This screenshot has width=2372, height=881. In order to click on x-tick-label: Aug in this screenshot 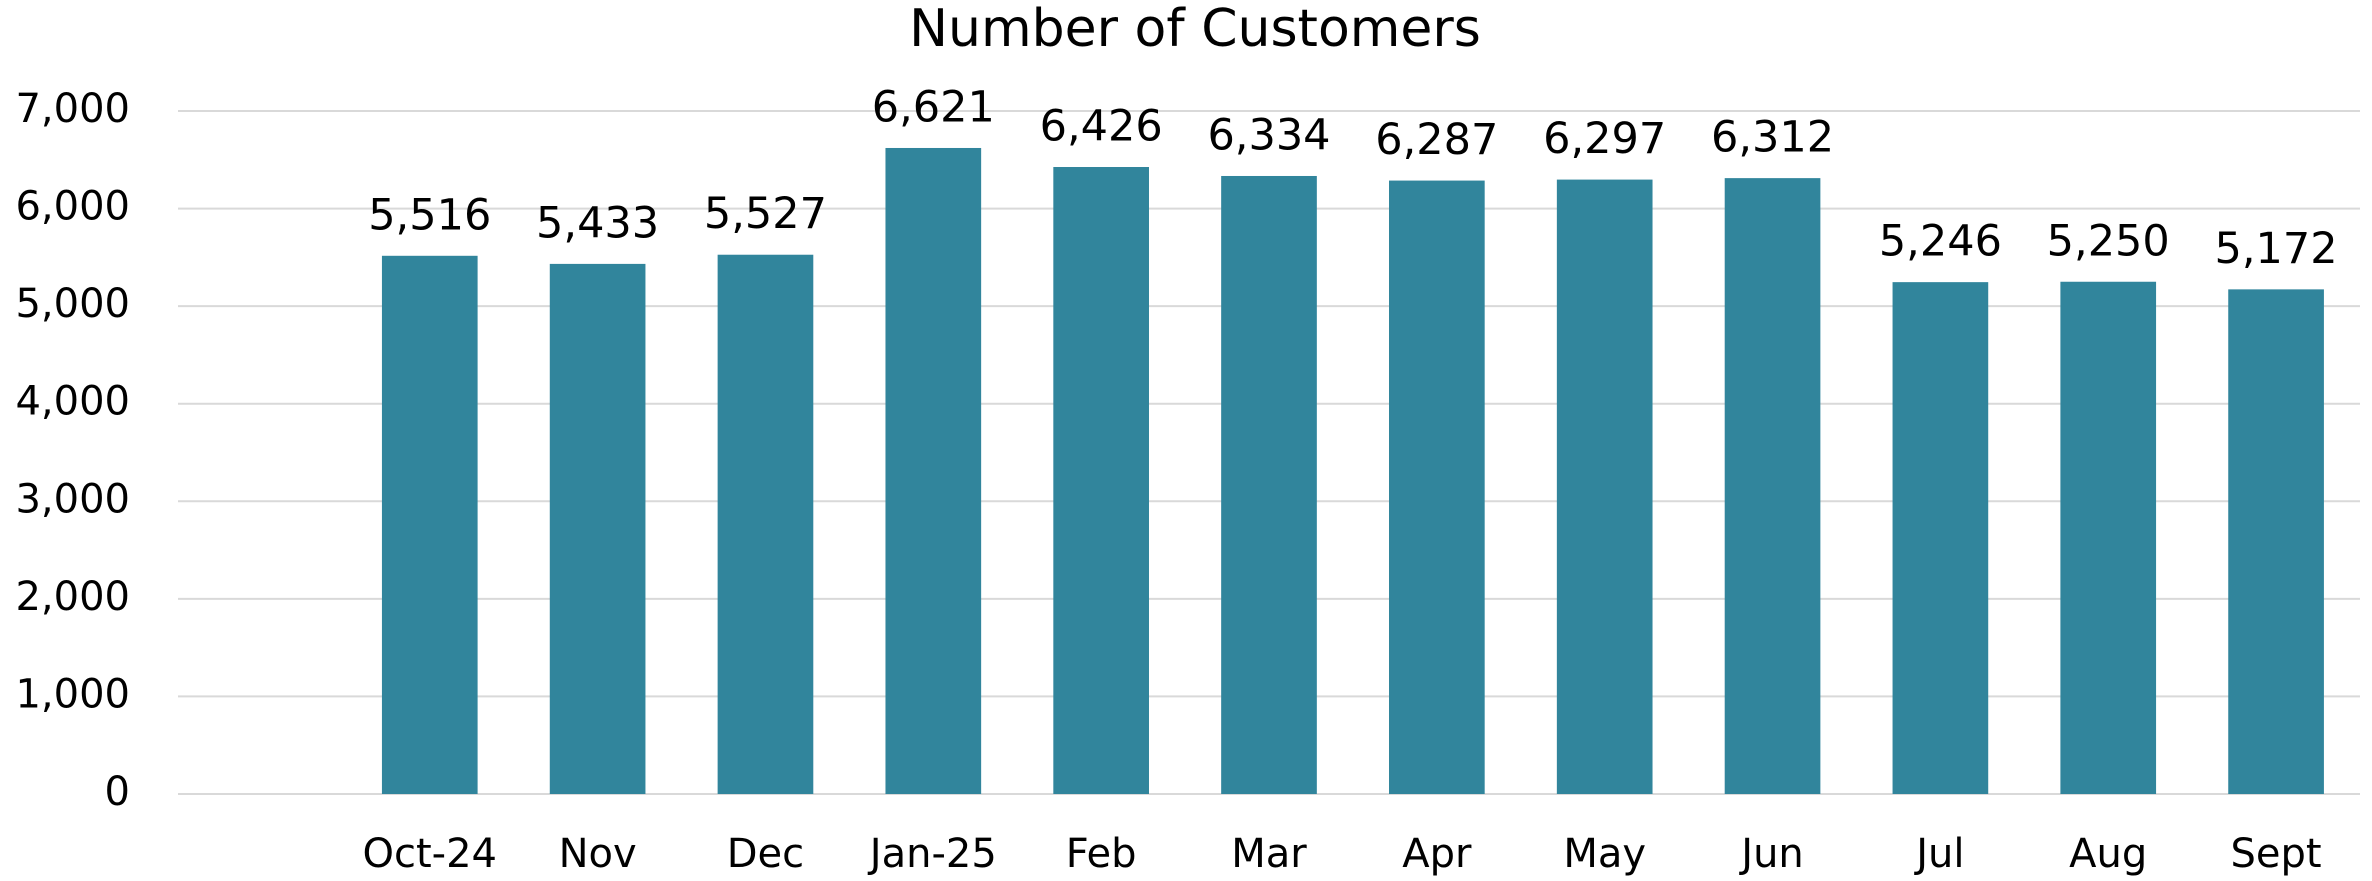, I will do `click(2108, 854)`.